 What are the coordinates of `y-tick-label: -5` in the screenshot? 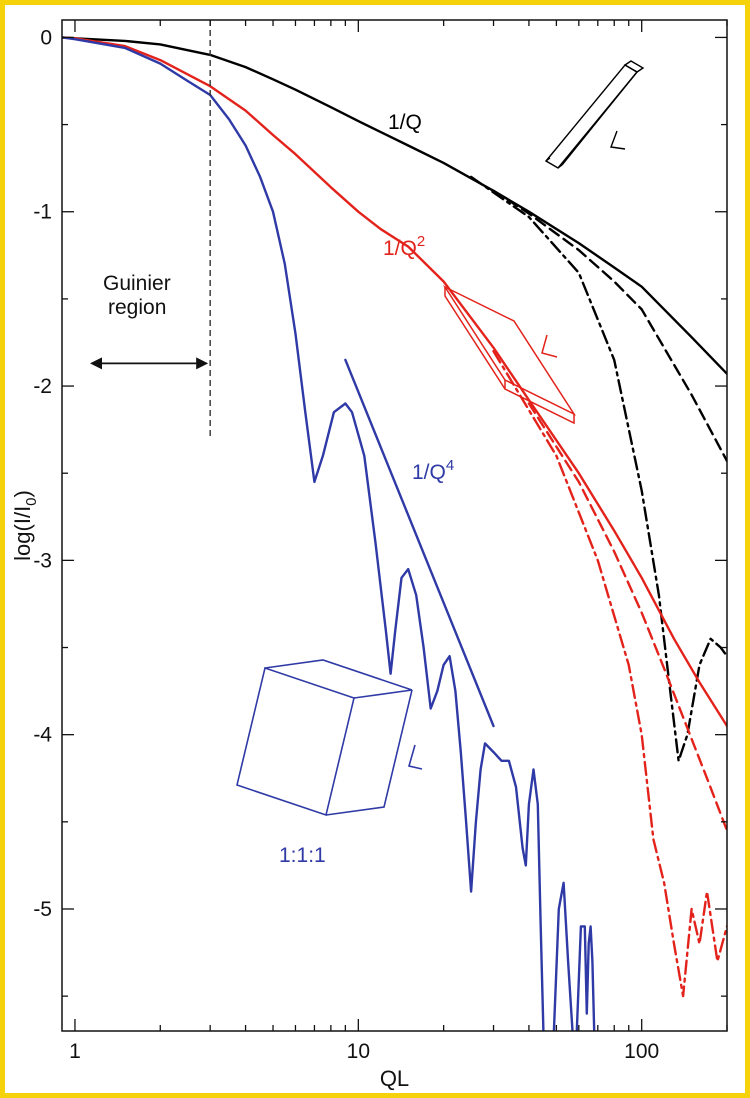 It's located at (42, 909).